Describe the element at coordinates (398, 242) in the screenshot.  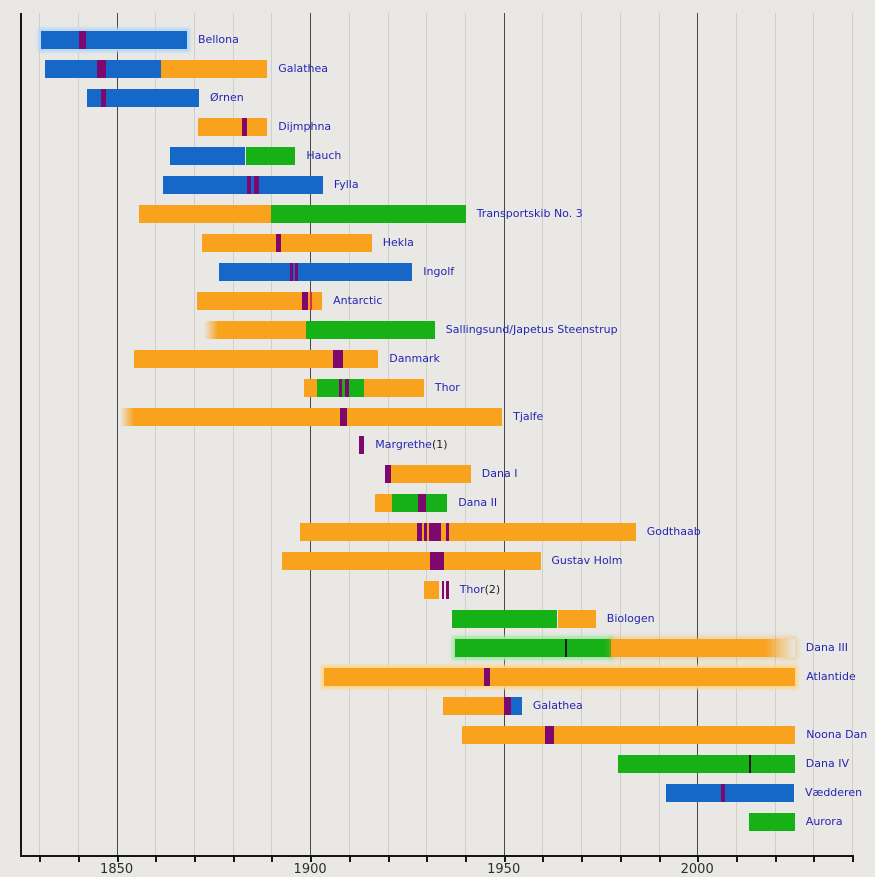
I see `ship-label: Hekla` at that location.